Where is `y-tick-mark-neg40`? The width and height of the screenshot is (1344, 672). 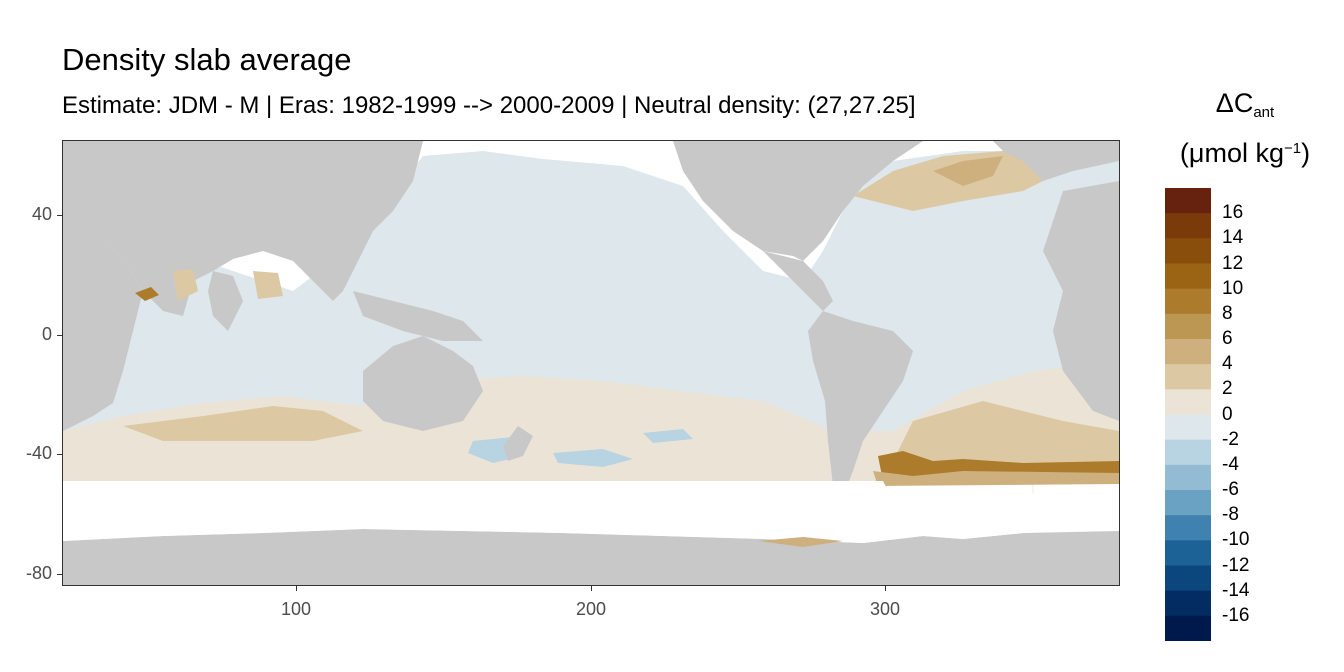
y-tick-mark-neg40 is located at coordinates (59, 454).